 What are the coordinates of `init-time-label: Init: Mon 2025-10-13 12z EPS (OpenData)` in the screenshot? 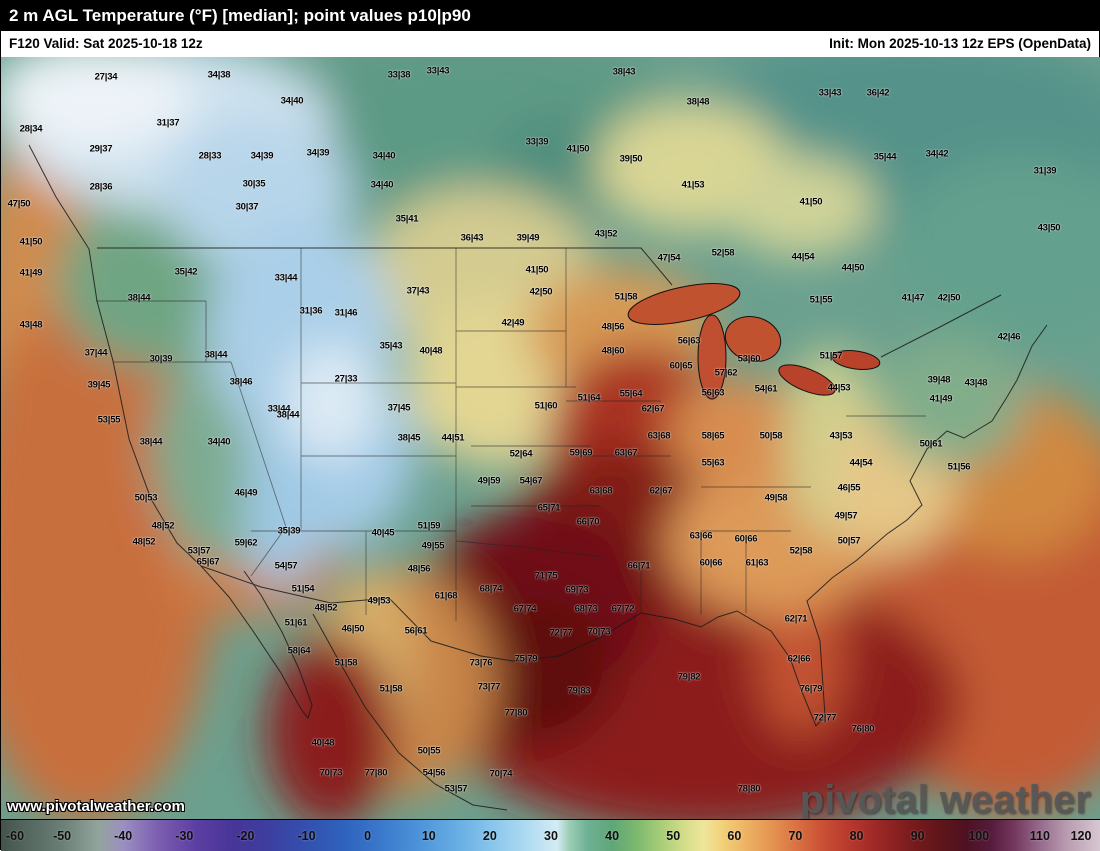 It's located at (960, 43).